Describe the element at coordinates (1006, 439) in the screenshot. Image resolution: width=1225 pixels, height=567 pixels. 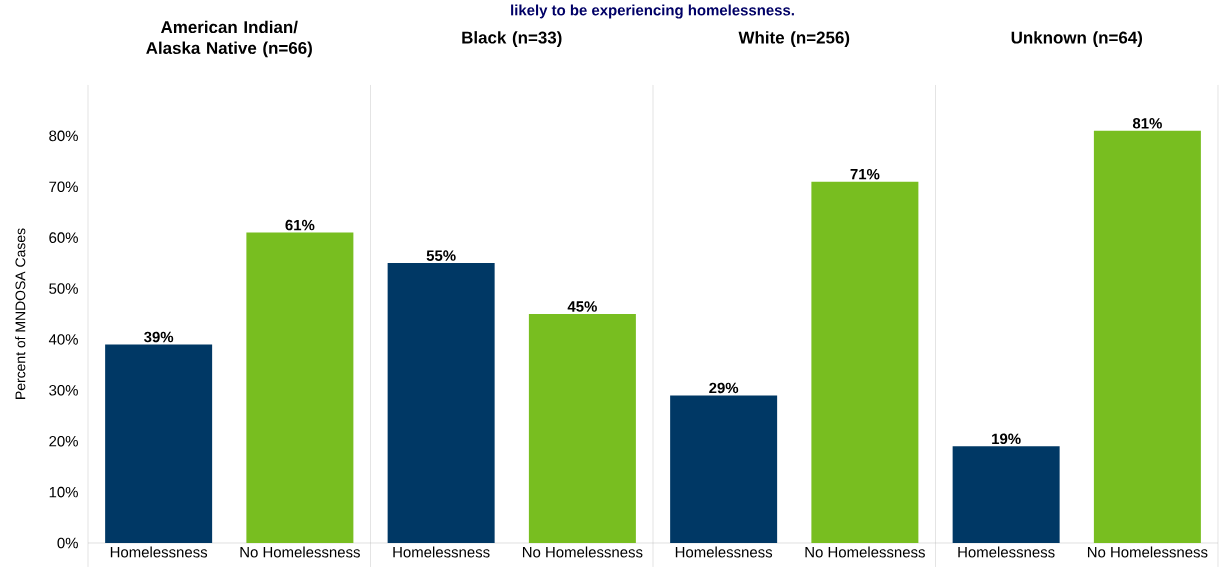
I see `data-label: 19%` at that location.